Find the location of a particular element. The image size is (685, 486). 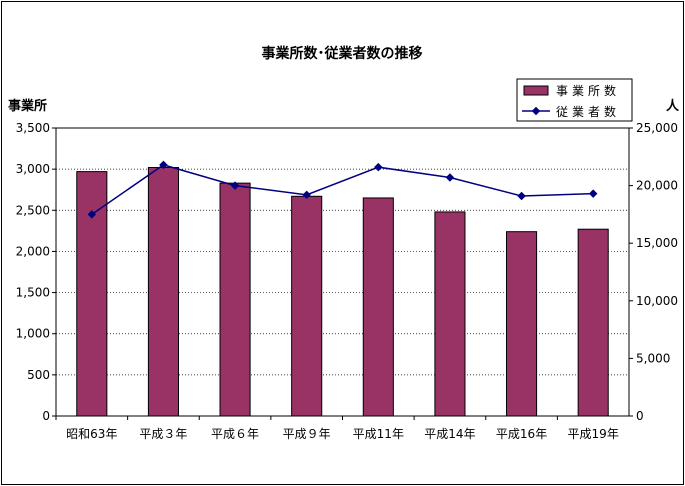

left-tick-label: 1,500 is located at coordinates (33, 293).